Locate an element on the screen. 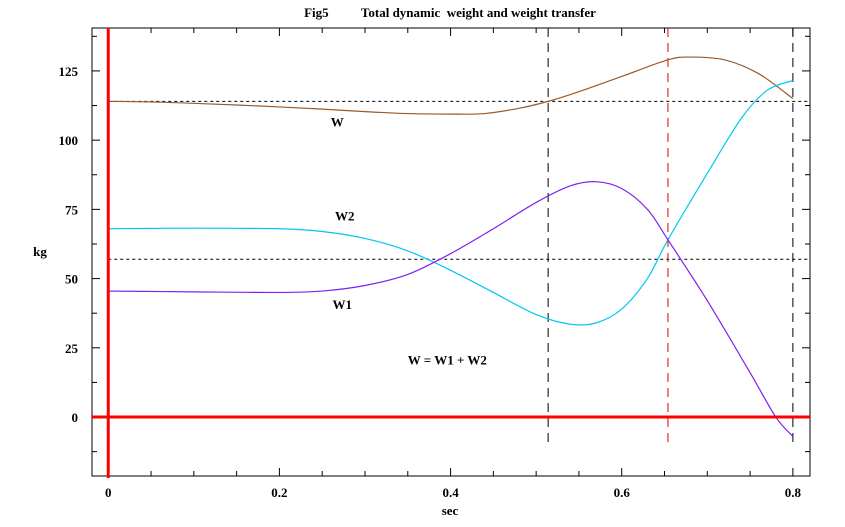  annotation: W2 is located at coordinates (345, 215).